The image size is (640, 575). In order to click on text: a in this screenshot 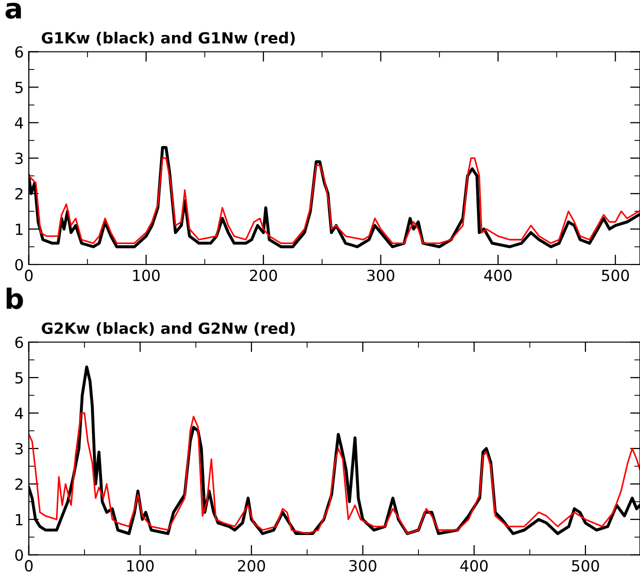, I will do `click(13, 10)`.